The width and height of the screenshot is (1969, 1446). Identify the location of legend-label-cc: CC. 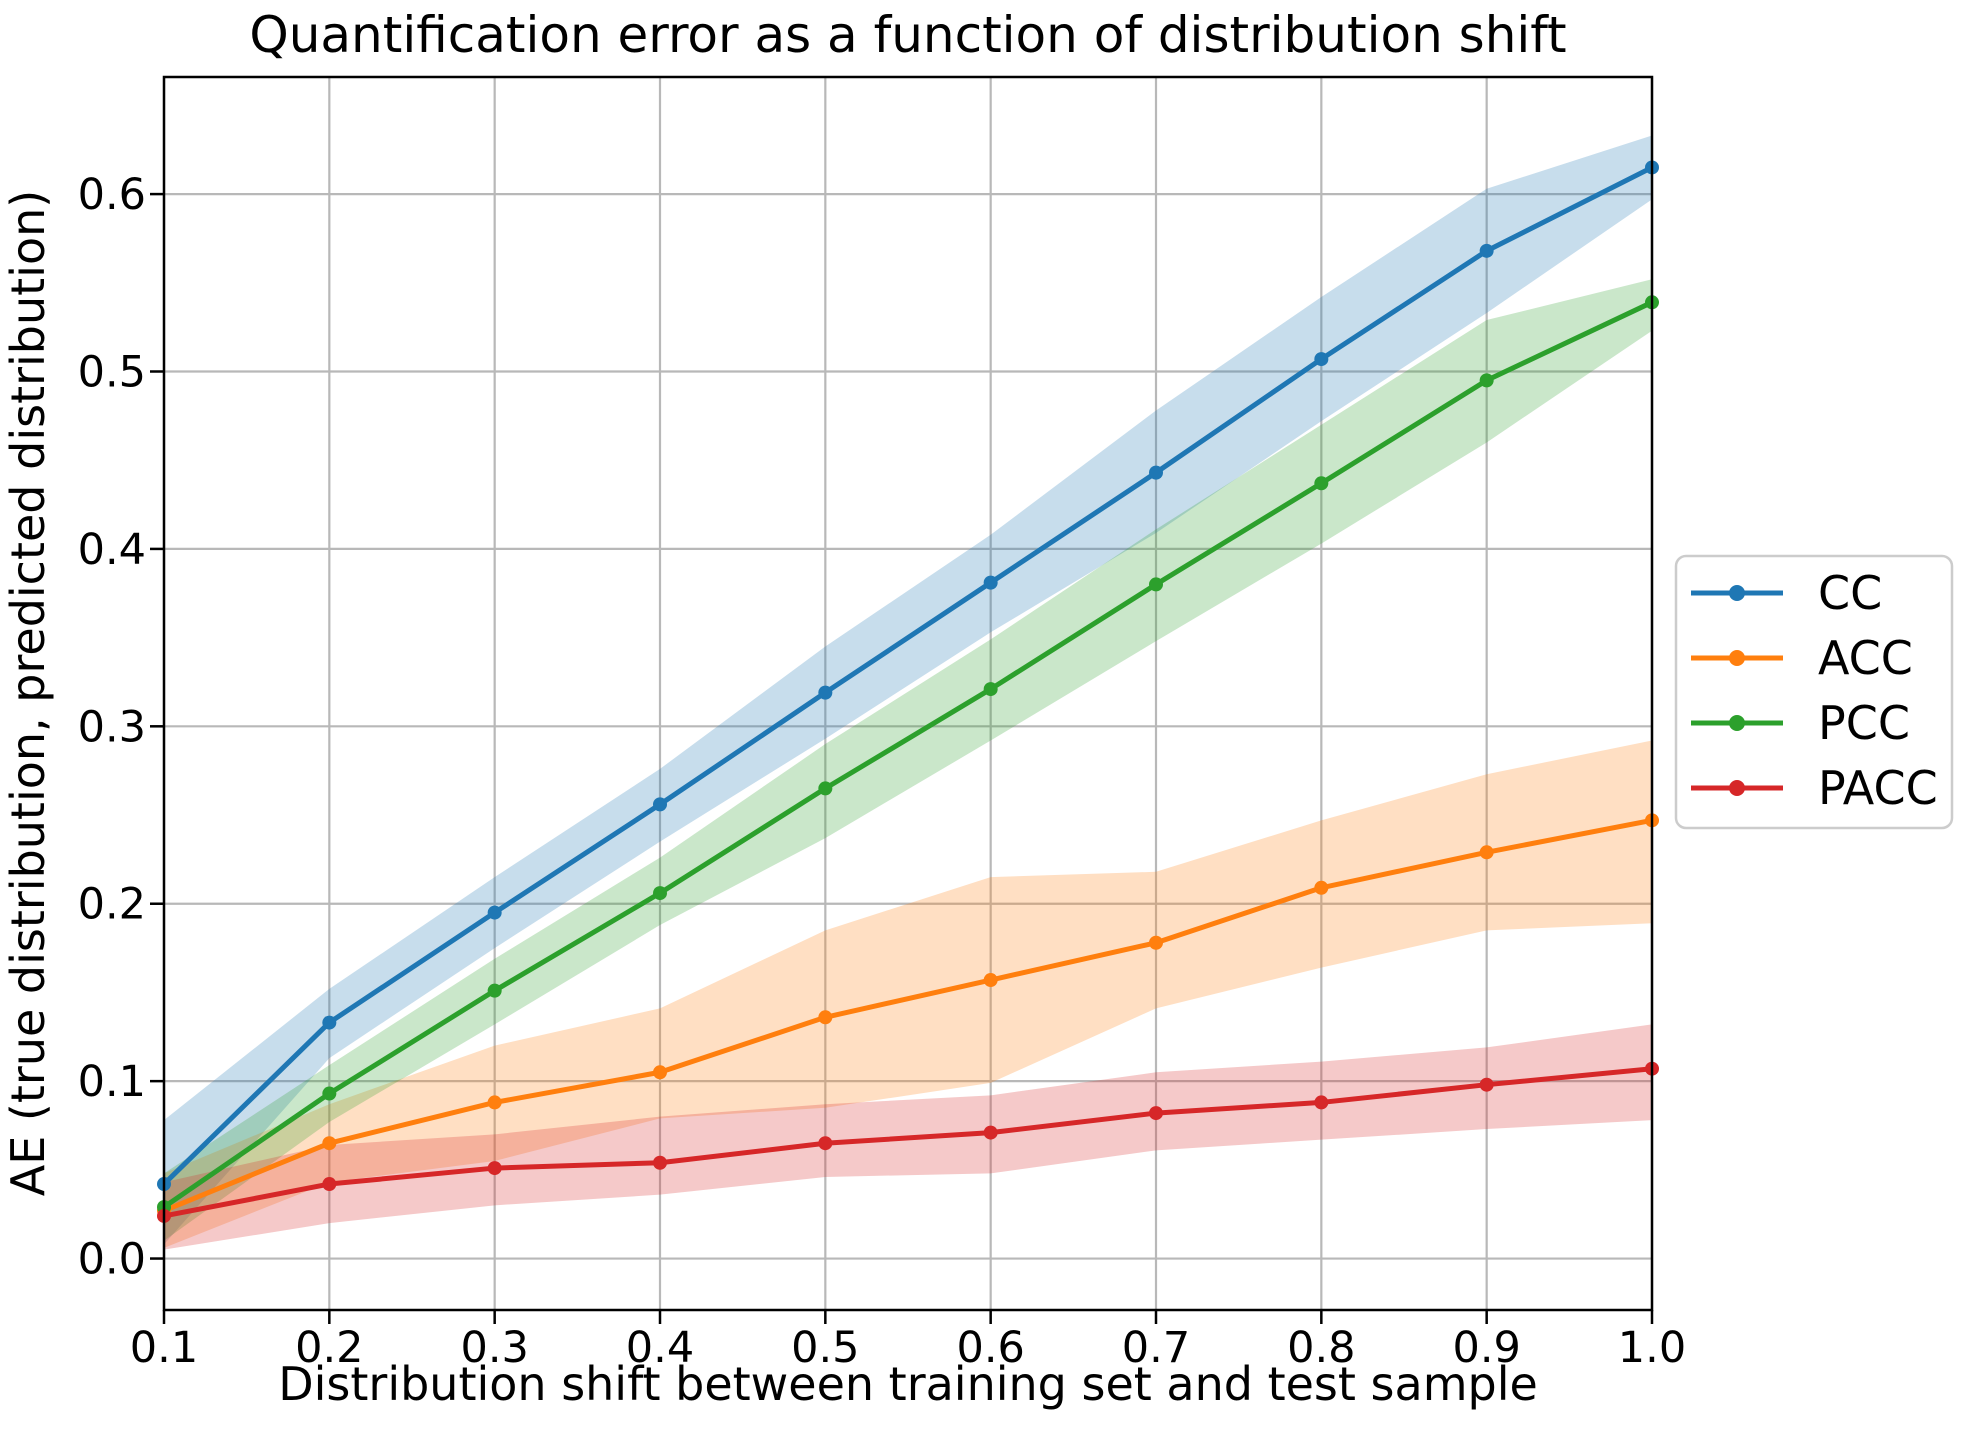
(1850, 593).